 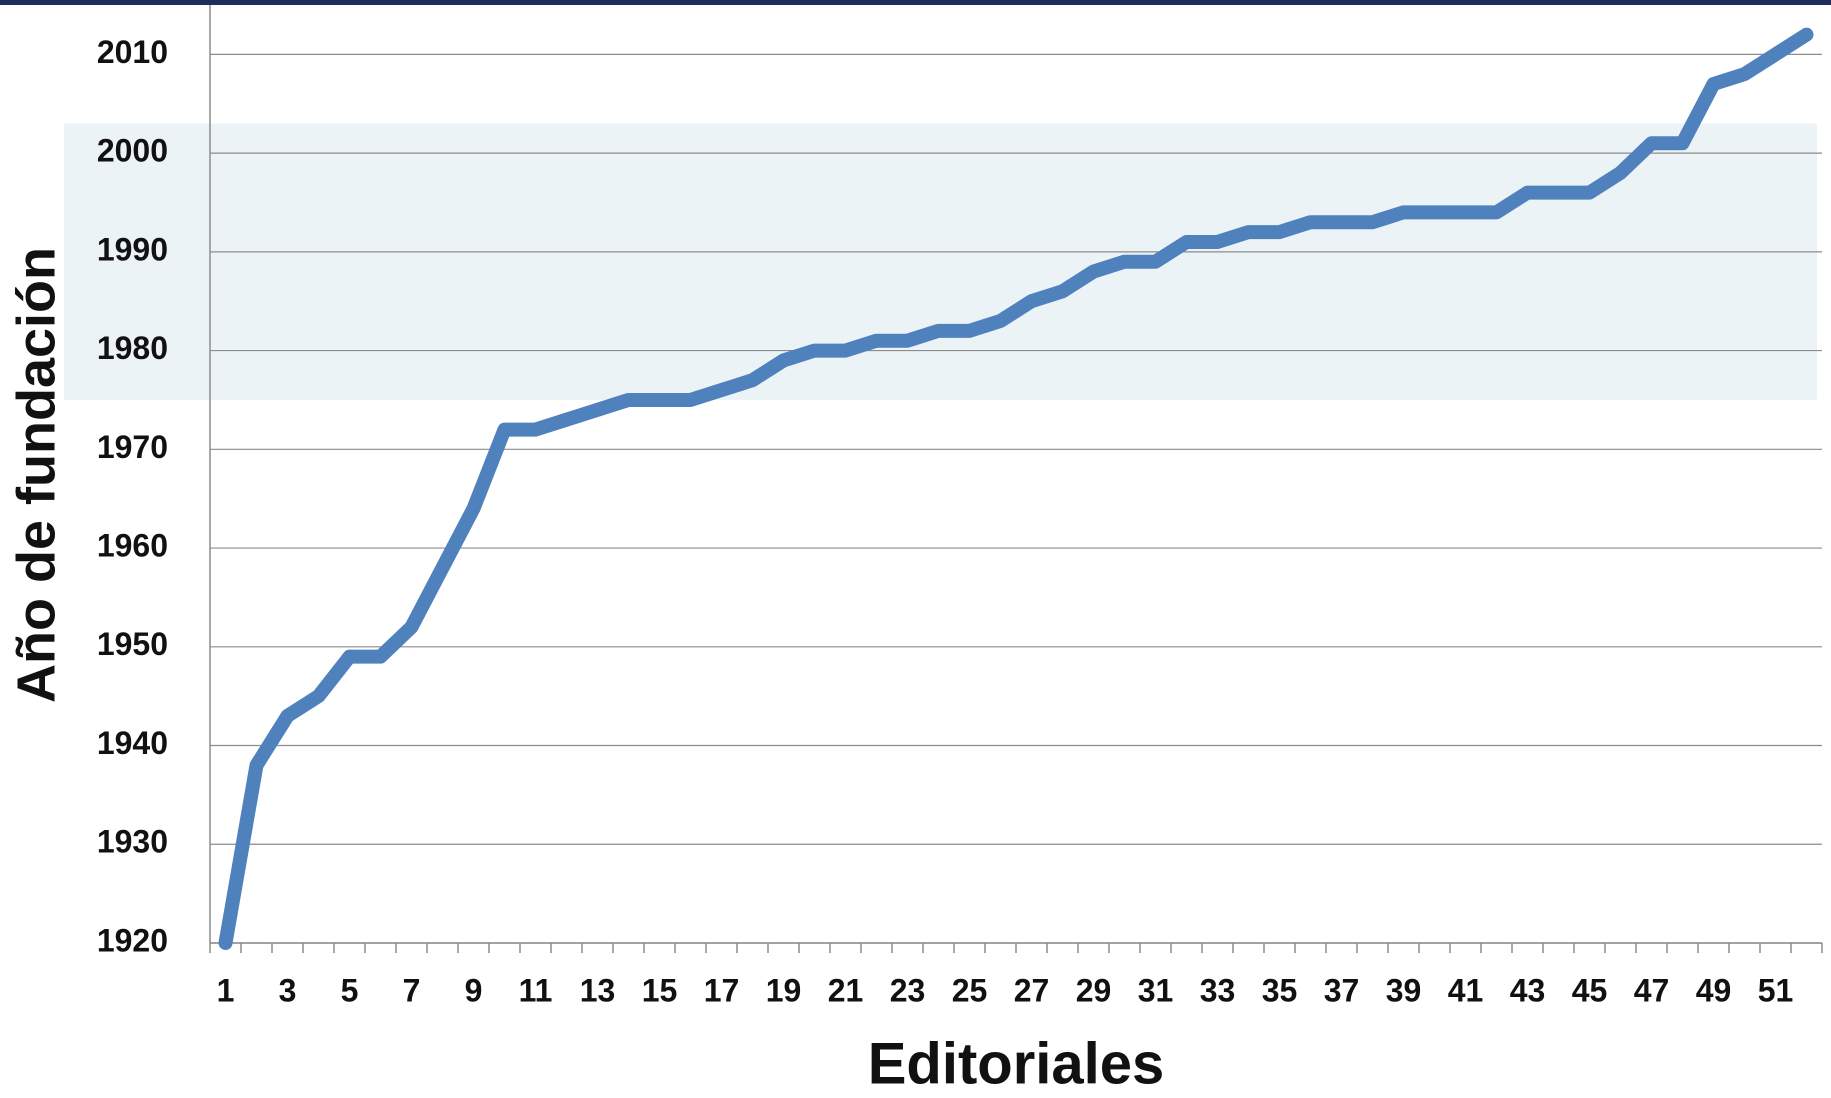 I want to click on x-tick-label: 19, so click(x=784, y=990).